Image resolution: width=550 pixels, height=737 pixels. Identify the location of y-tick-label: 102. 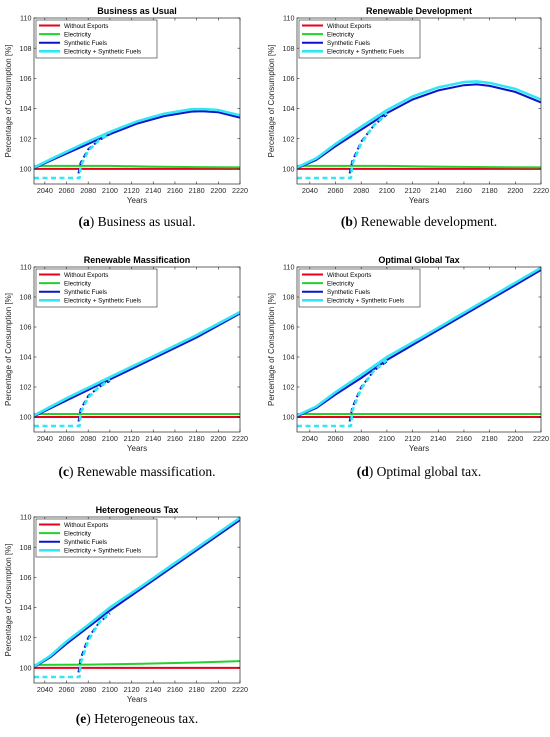
(26, 138).